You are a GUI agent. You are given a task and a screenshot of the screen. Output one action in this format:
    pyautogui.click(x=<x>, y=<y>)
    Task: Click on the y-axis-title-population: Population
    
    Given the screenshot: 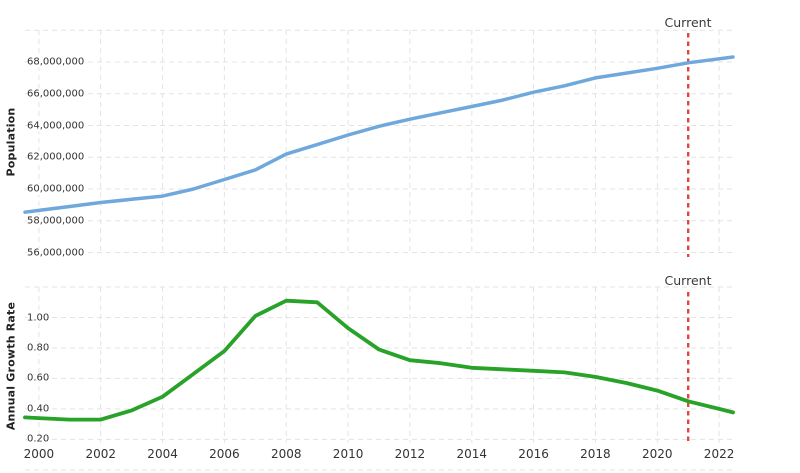 What is the action you would take?
    pyautogui.click(x=11, y=142)
    